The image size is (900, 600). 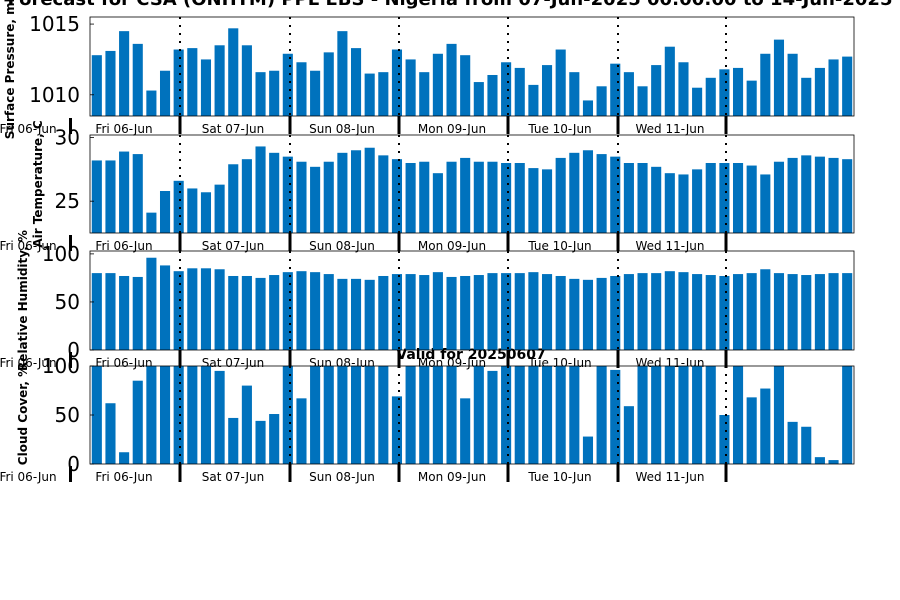 What do you see at coordinates (73, 350) in the screenshot?
I see `y-tick-label: 0` at bounding box center [73, 350].